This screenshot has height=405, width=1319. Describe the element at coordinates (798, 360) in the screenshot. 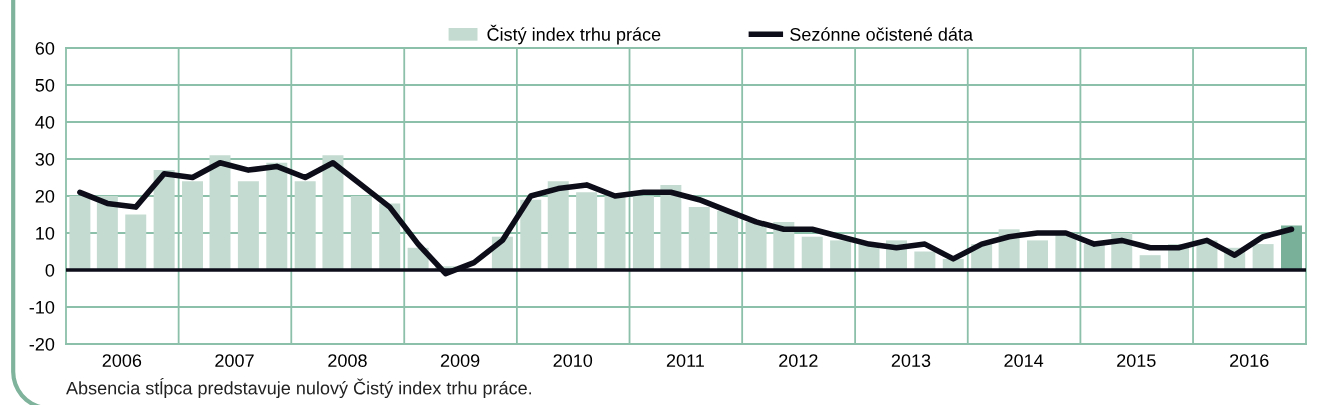

I see `x-tick-label: 2012` at that location.